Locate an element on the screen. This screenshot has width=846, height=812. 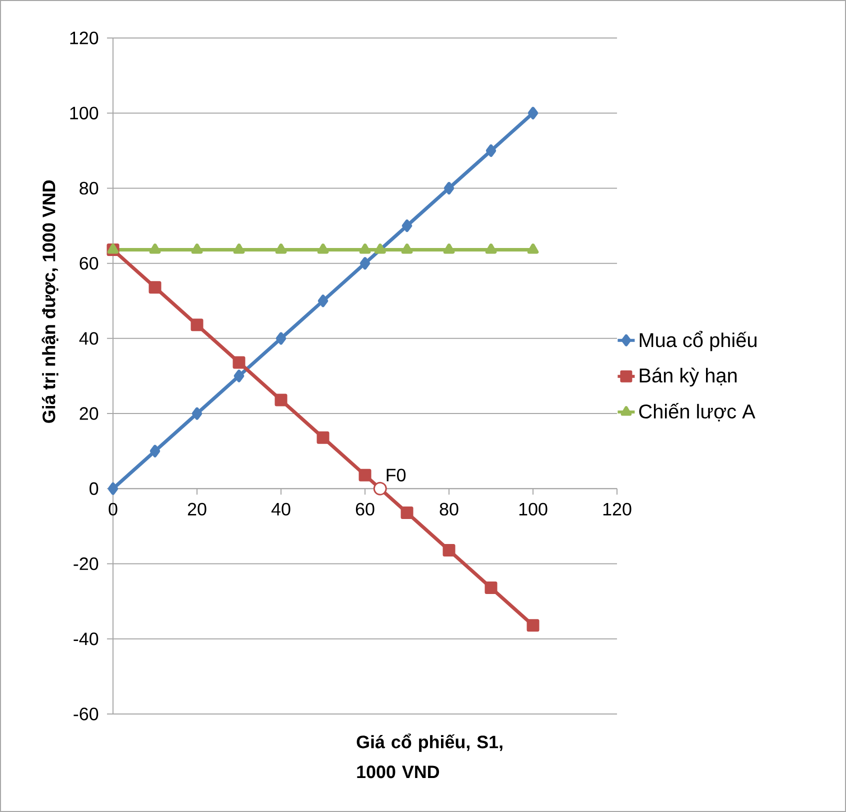
y-axis-title: Giá trị nhận được, 1000 VND is located at coordinates (50, 301).